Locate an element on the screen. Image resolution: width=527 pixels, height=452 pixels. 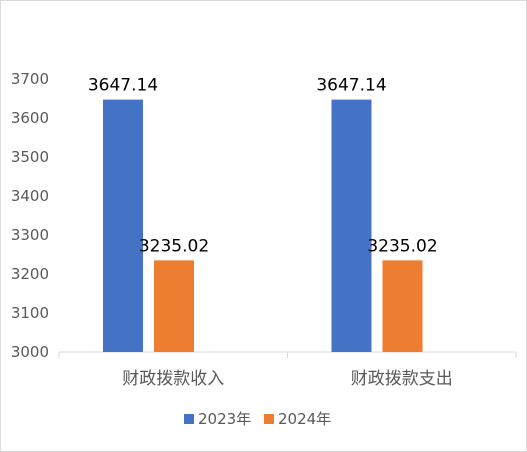
x-category-label: 财政拨款支出 is located at coordinates (402, 379).